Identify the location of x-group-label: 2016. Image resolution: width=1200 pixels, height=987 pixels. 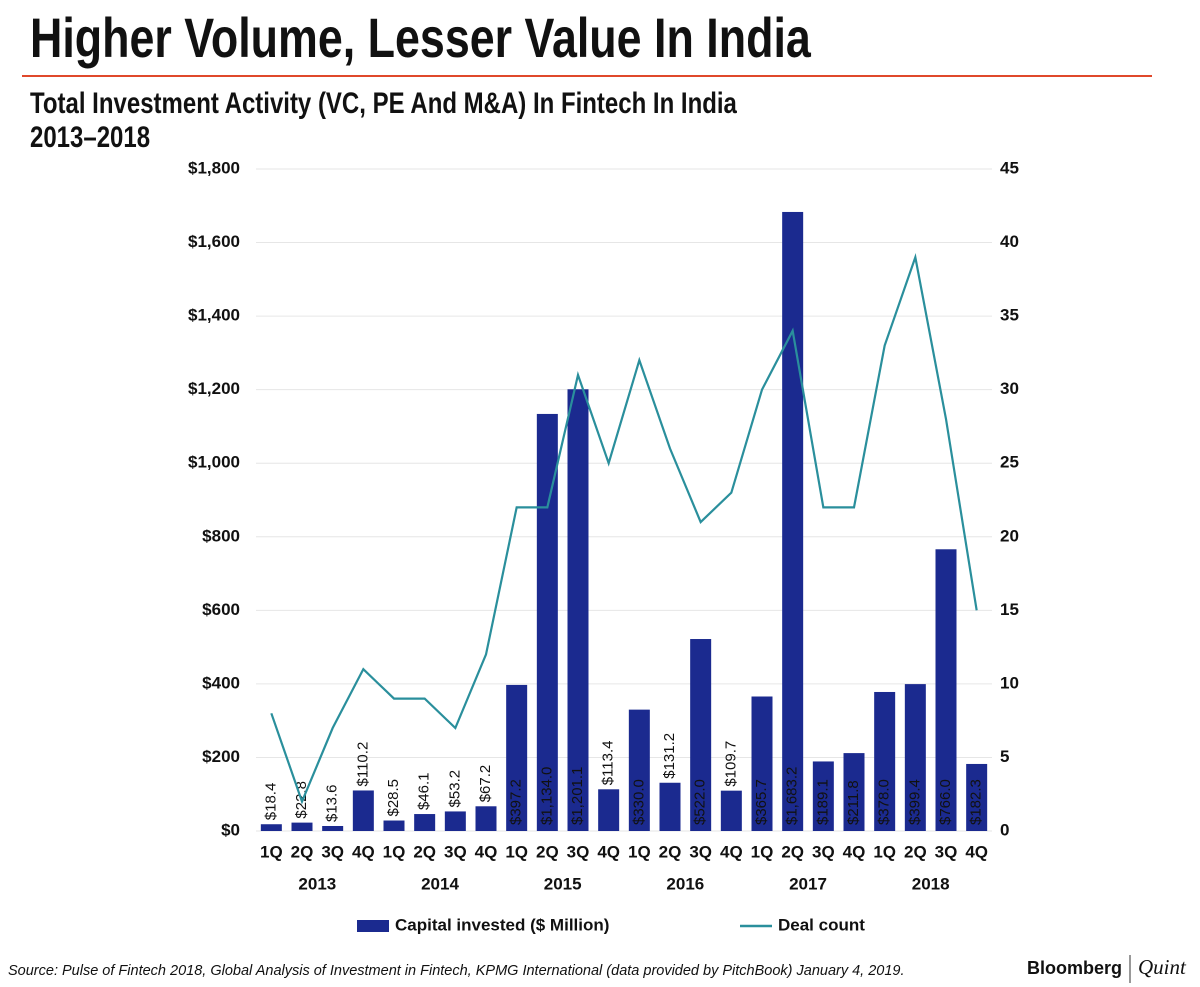
(685, 883).